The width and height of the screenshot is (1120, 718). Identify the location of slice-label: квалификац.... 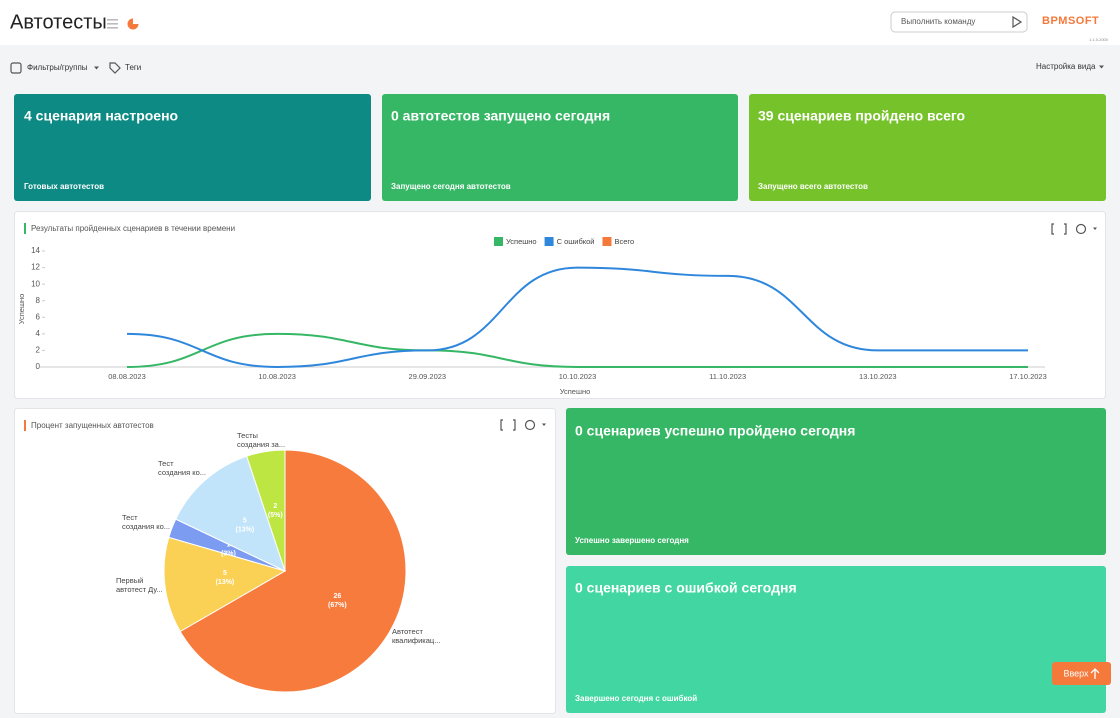
(416, 640).